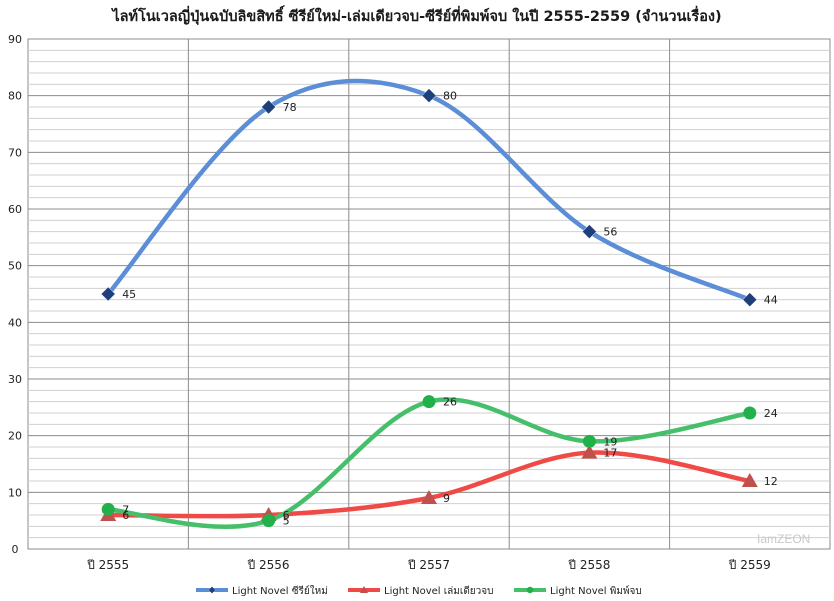 The width and height of the screenshot is (834, 601). I want to click on legend-circle-icon, so click(530, 590).